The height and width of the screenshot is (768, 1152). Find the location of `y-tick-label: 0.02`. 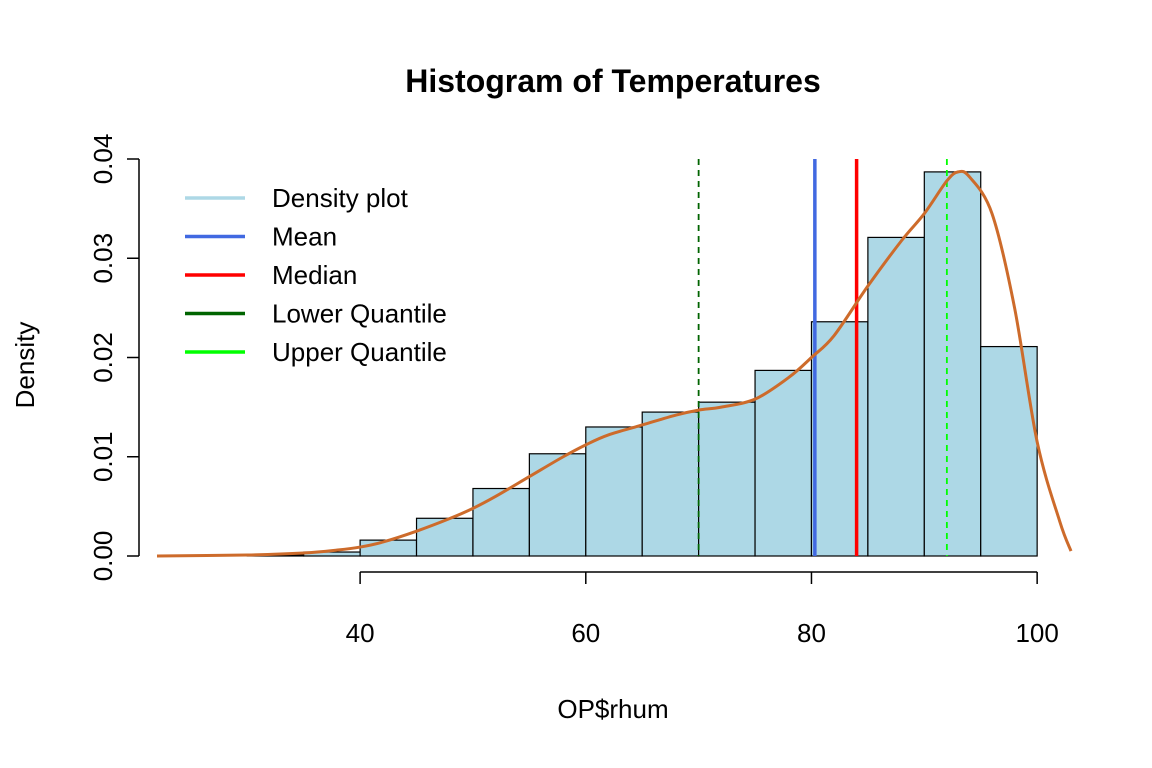

y-tick-label: 0.02 is located at coordinates (103, 357).